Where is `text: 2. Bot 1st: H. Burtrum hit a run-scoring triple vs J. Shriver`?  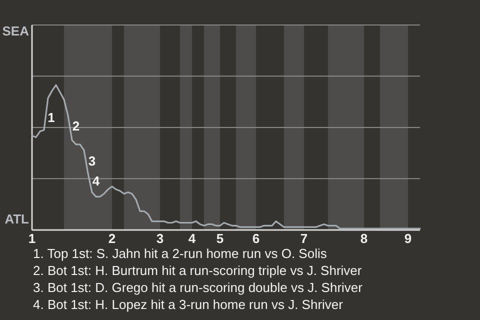
text: 2. Bot 1st: H. Burtrum hit a run-scoring triple vs J. Shriver is located at coordinates (197, 270).